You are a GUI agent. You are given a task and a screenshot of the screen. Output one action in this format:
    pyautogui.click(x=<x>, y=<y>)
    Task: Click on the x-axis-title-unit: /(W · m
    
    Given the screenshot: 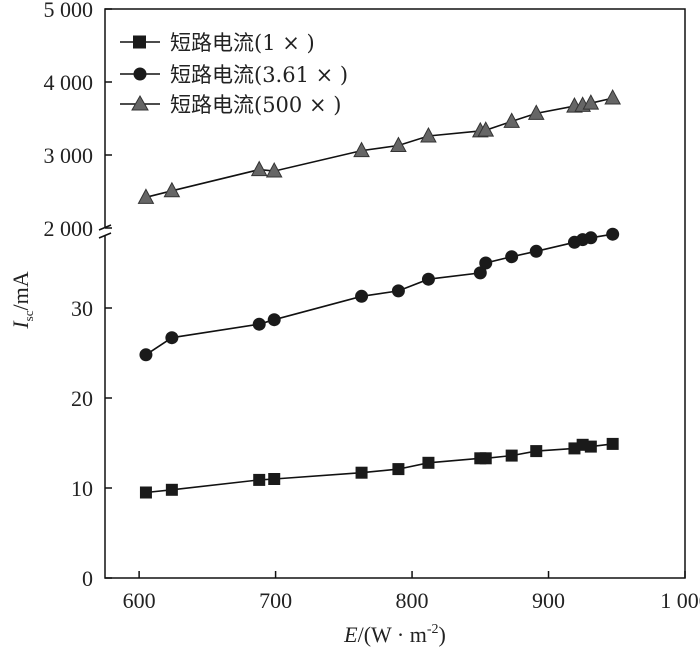 What is the action you would take?
    pyautogui.click(x=392, y=634)
    